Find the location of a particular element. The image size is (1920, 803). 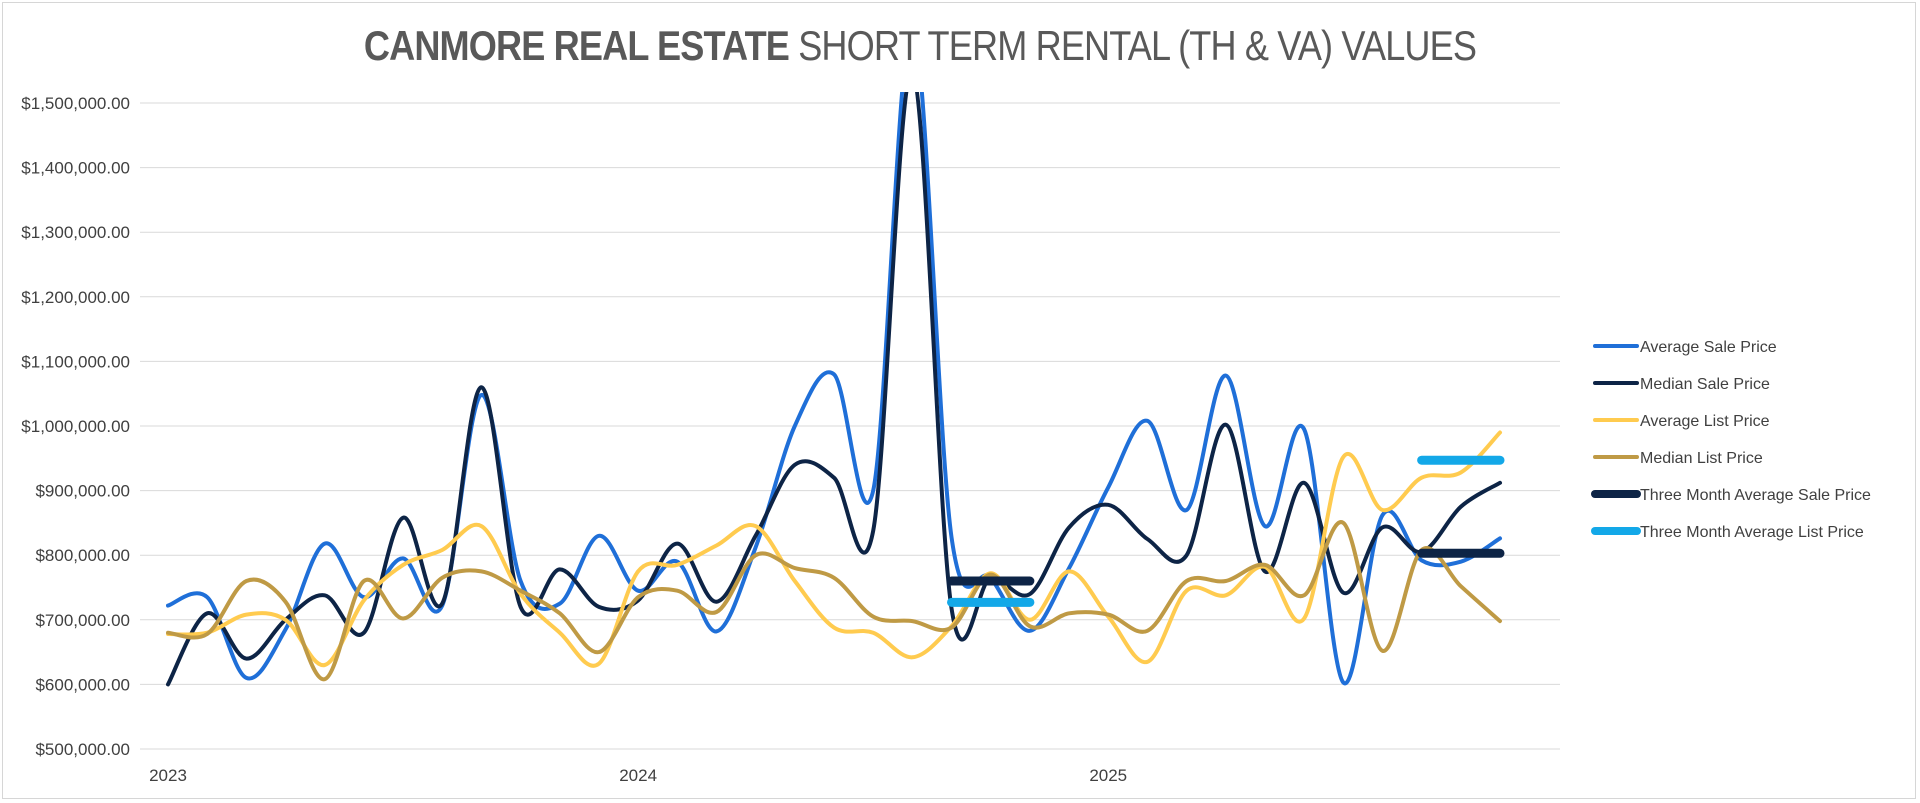

legend-label: Three Month Average List Price is located at coordinates (1752, 532).